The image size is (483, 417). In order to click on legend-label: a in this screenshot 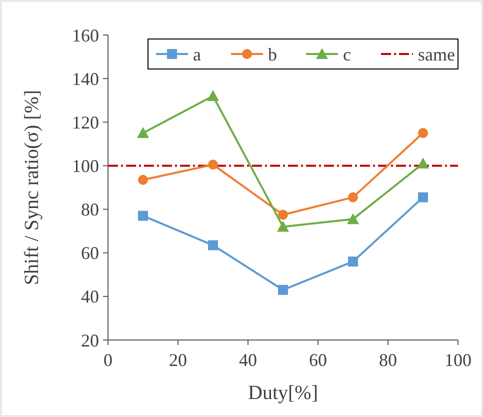, I will do `click(197, 54)`.